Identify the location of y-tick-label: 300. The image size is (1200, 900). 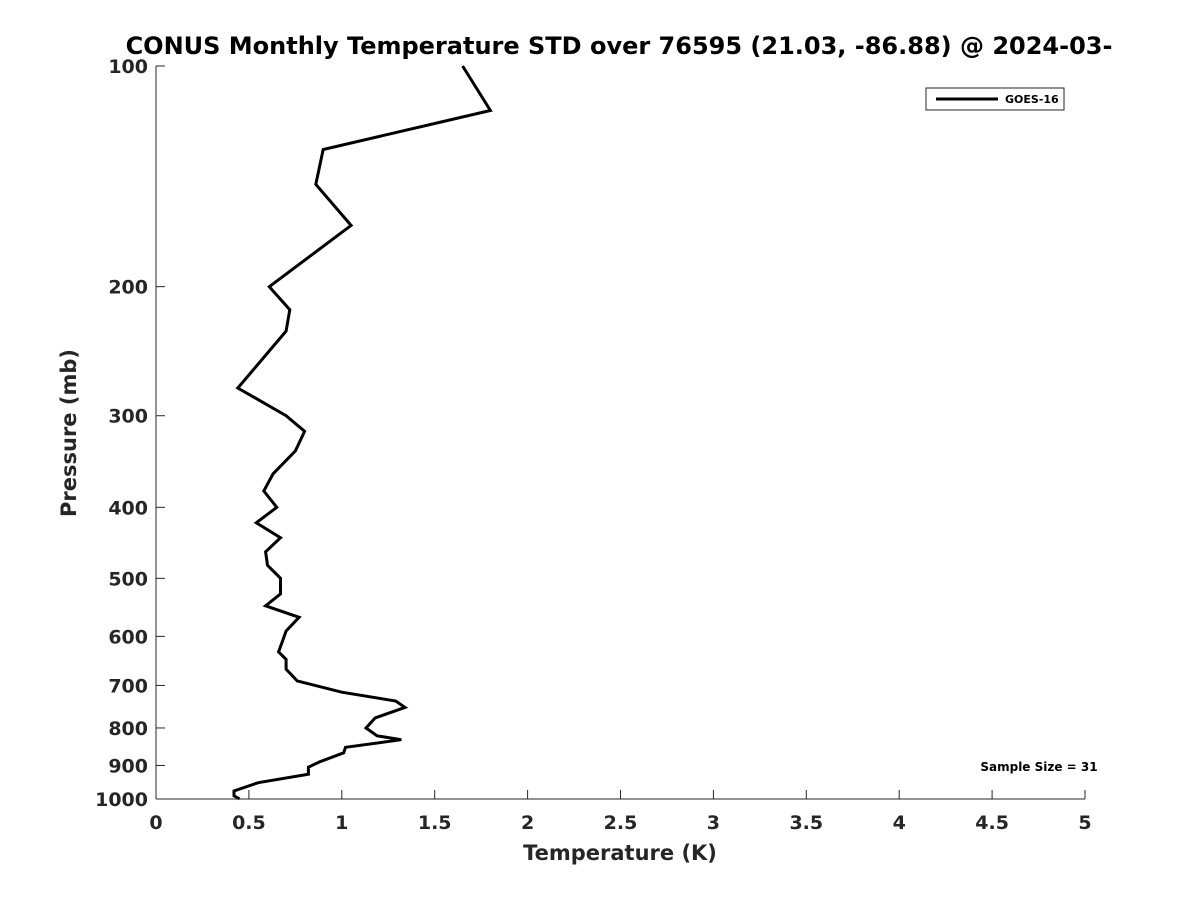
(128, 417).